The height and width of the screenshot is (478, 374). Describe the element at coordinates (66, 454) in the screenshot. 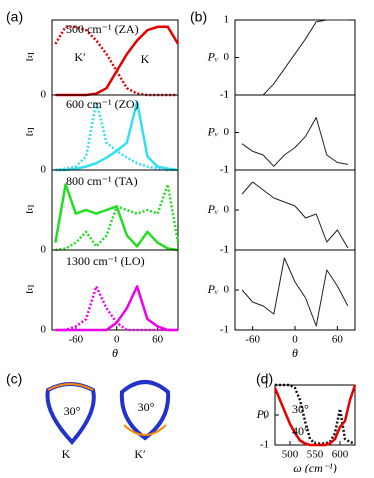

I see `valley-label: K` at that location.